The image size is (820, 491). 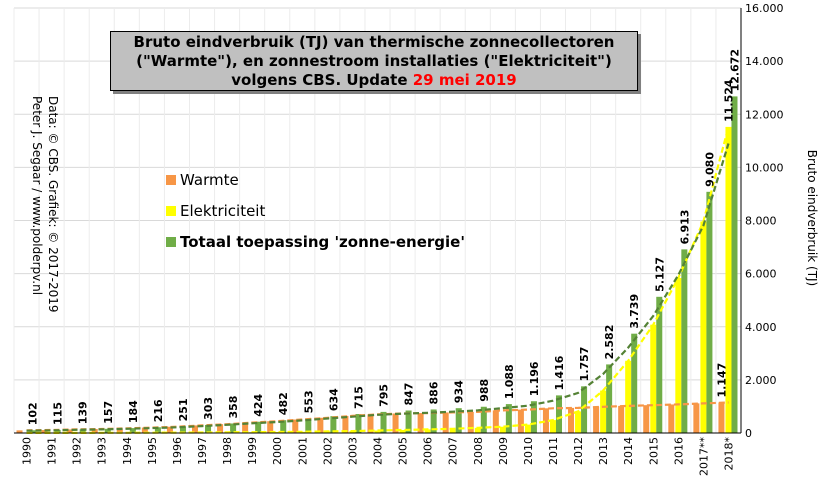 What do you see at coordinates (52, 451) in the screenshot?
I see `x-tick-label: 1991` at bounding box center [52, 451].